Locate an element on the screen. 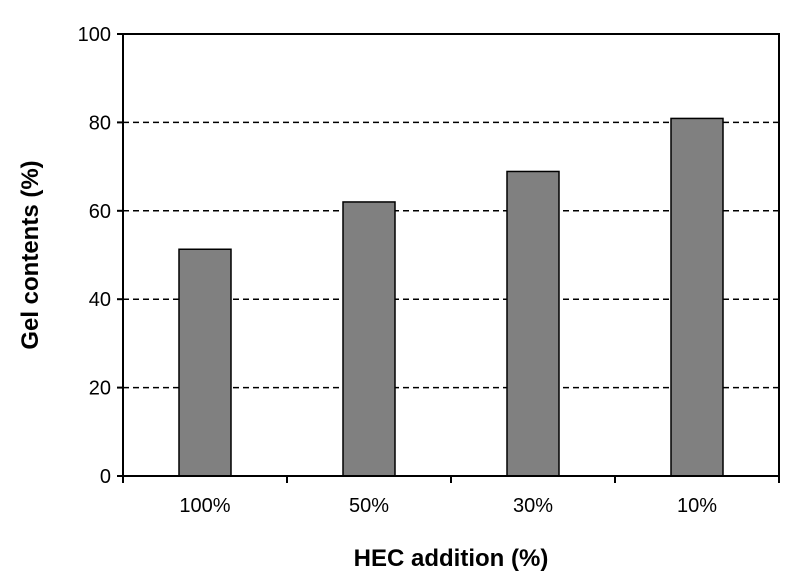 Image resolution: width=809 pixels, height=578 pixels. bar-50% is located at coordinates (369, 339).